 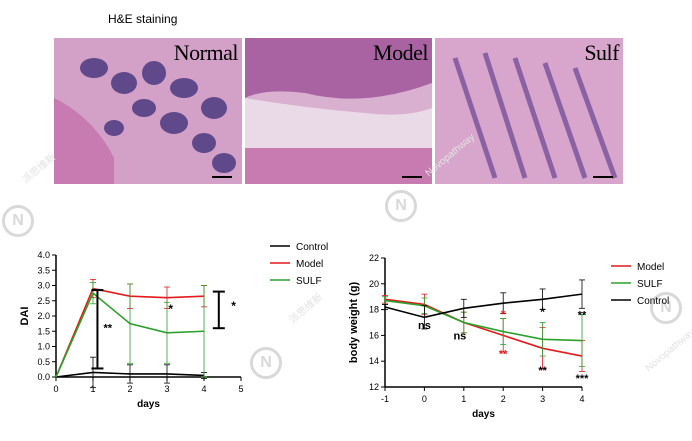 What do you see at coordinates (483, 306) in the screenshot?
I see `series-line-control` at bounding box center [483, 306].